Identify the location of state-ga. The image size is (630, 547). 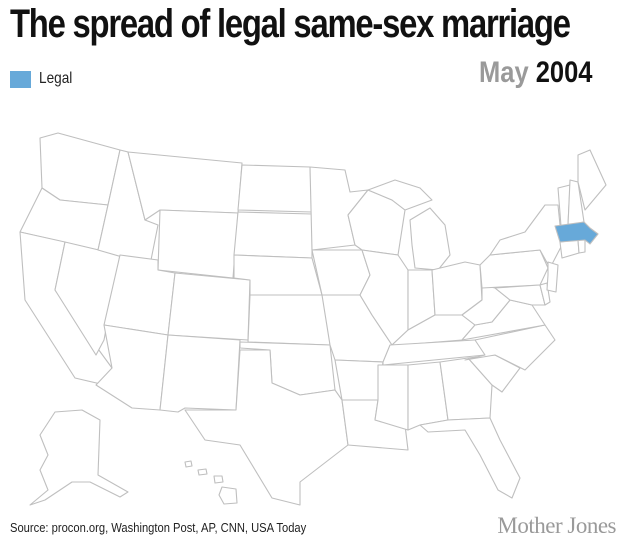
(466, 389).